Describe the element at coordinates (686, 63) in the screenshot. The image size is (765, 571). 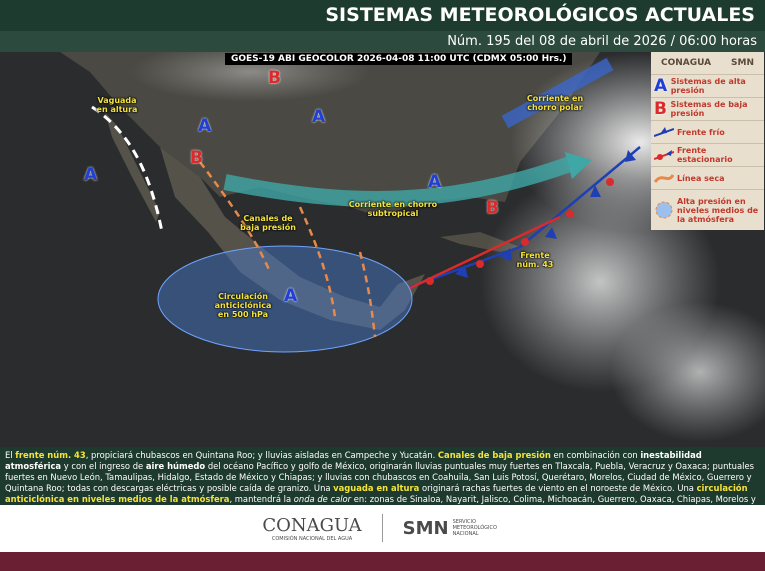
I see `logo-conagua: CONAGUA` at that location.